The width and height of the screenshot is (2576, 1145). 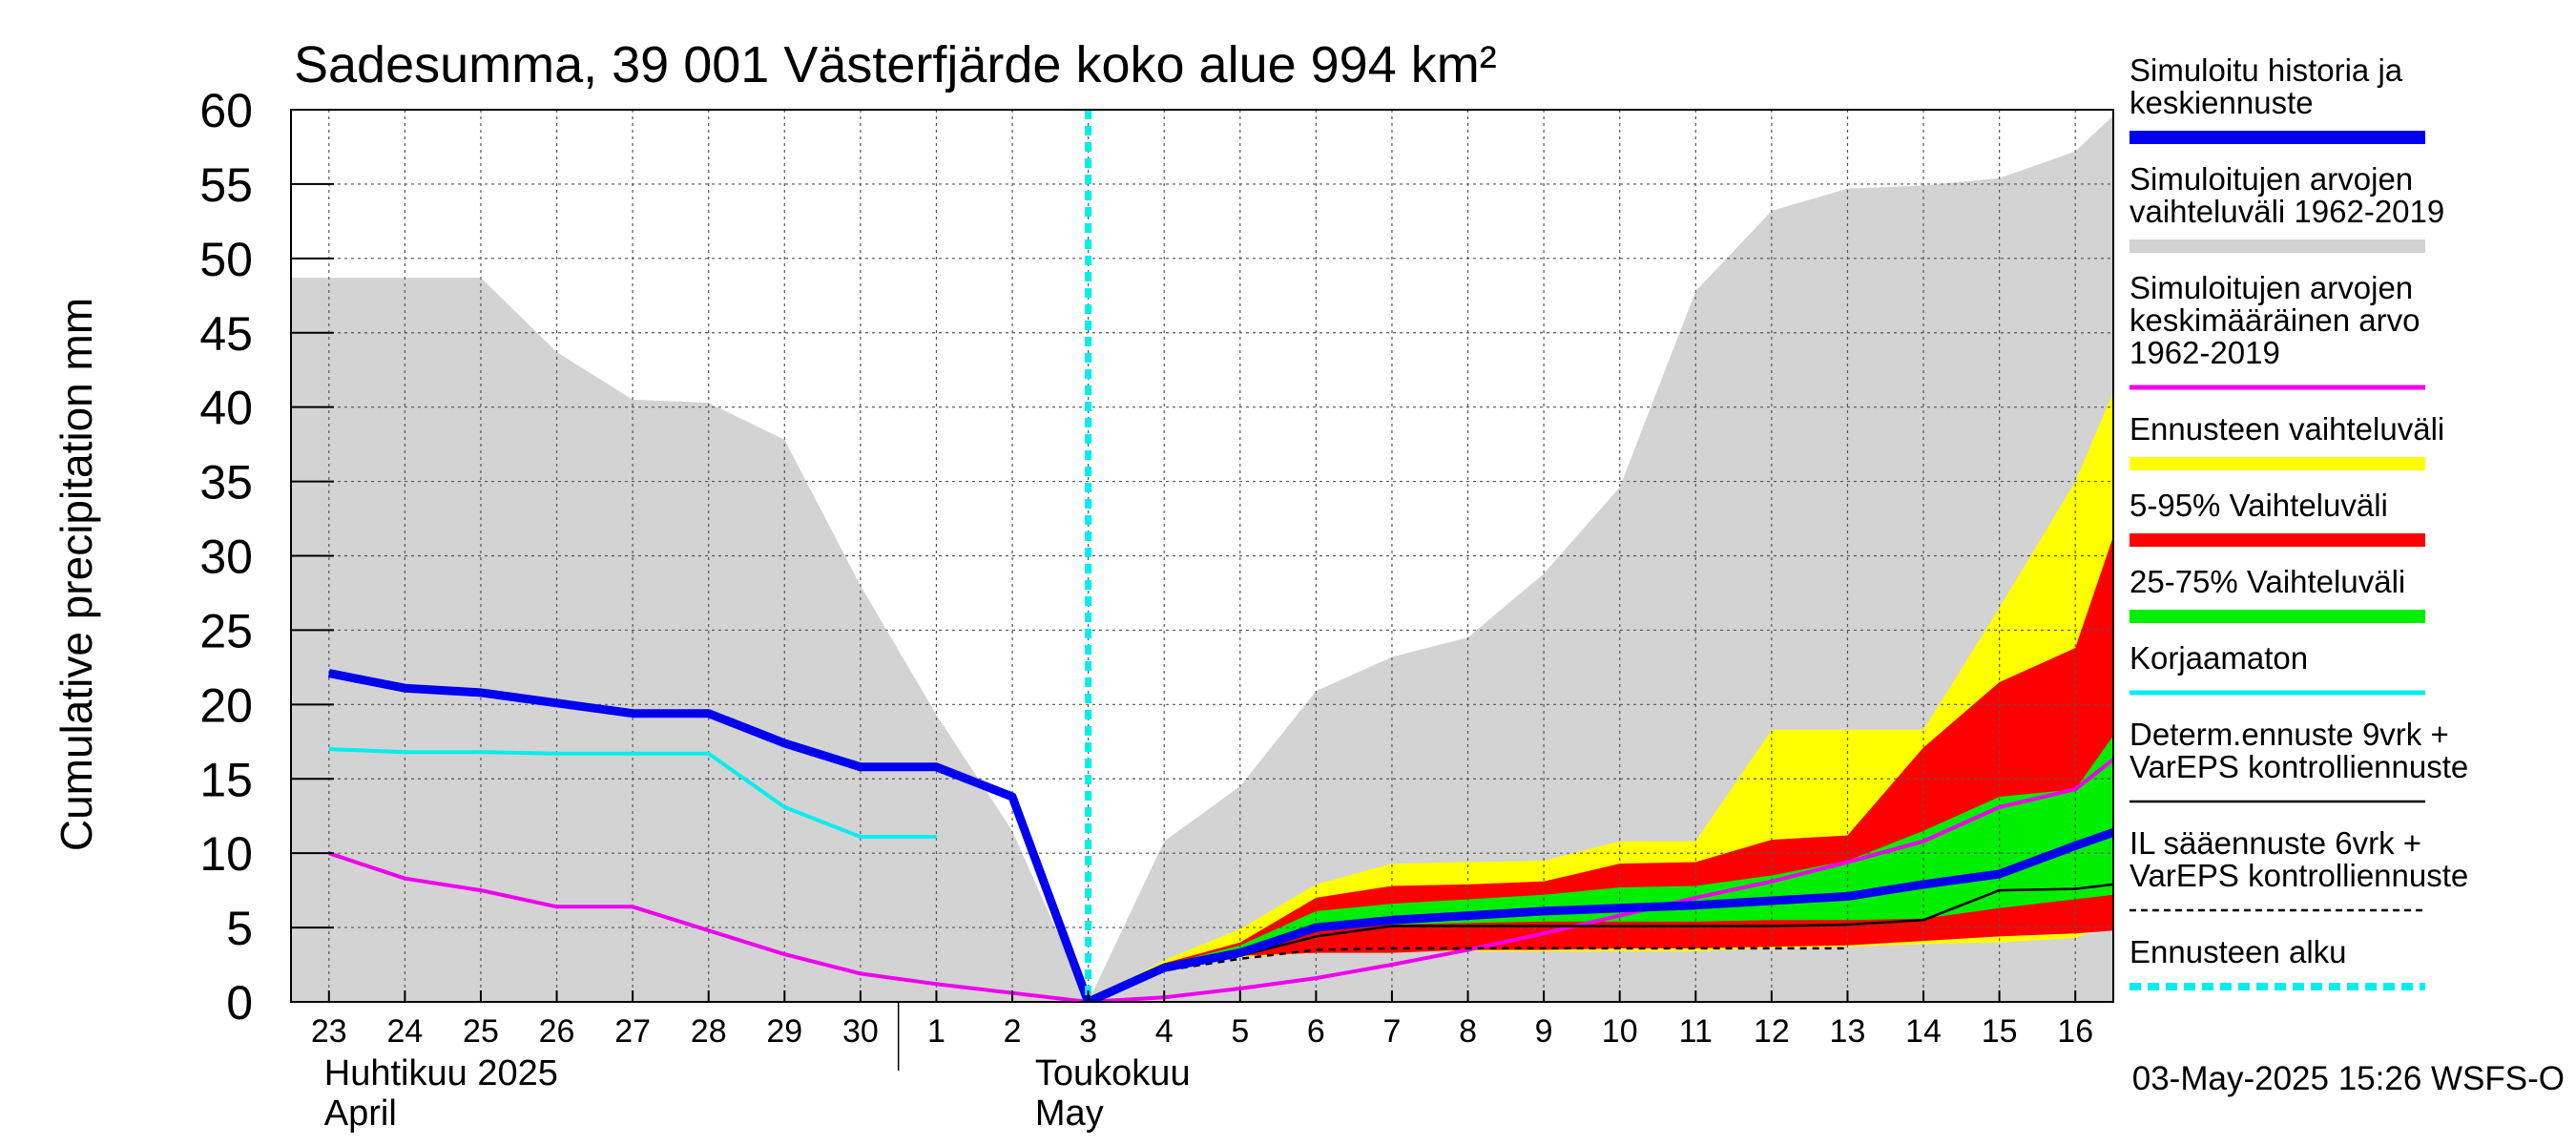 I want to click on x-tick-label: 8, so click(x=1468, y=1031).